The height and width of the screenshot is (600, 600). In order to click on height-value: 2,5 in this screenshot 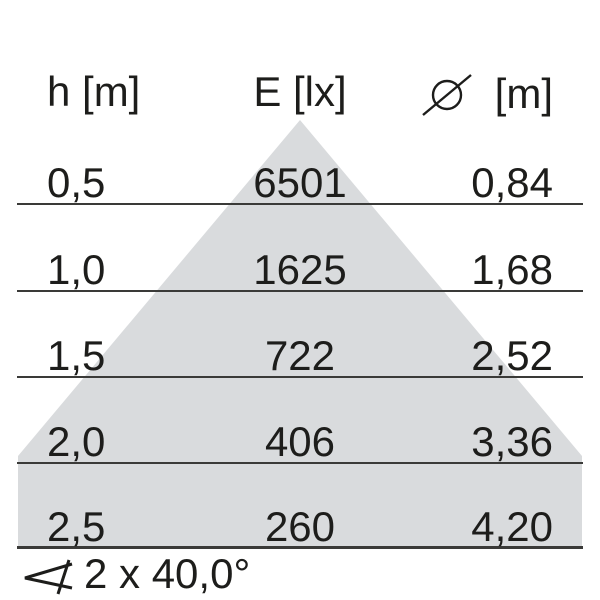, I will do `click(76, 526)`.